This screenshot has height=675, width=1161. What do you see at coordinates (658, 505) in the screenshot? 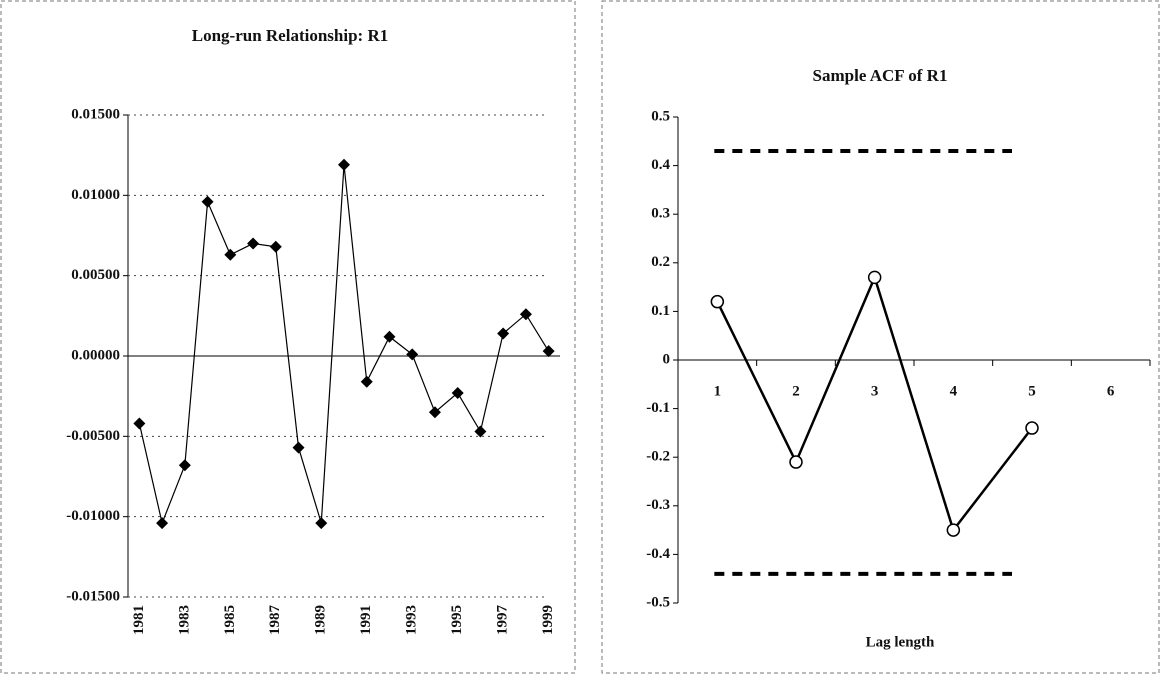
I see `y-tick-label: -0.3` at bounding box center [658, 505].